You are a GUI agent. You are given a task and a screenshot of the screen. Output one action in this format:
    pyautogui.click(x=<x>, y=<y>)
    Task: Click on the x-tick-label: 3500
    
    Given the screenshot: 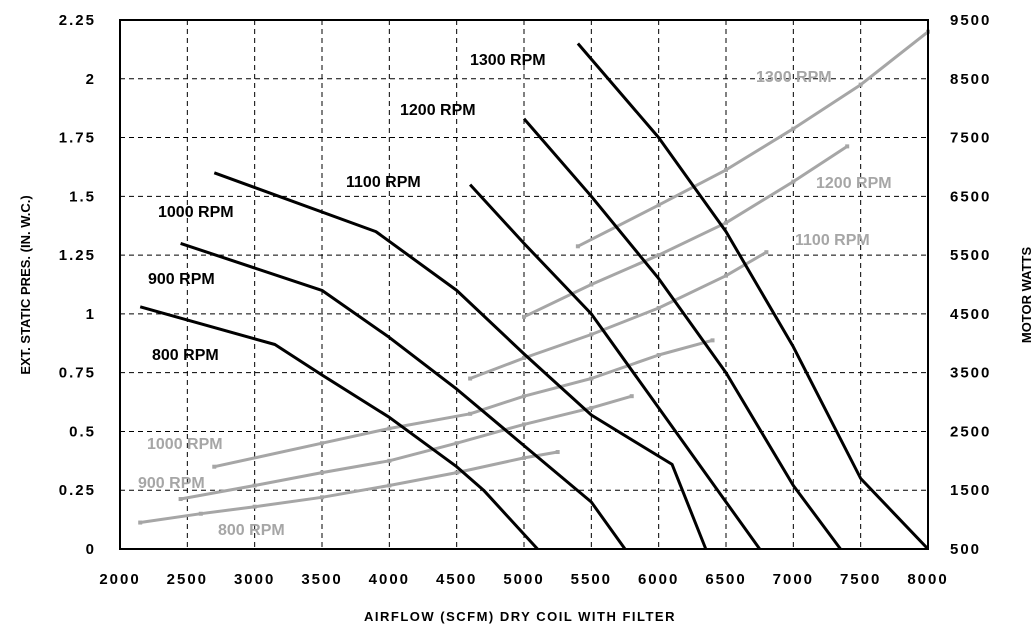 What is the action you would take?
    pyautogui.click(x=321, y=579)
    